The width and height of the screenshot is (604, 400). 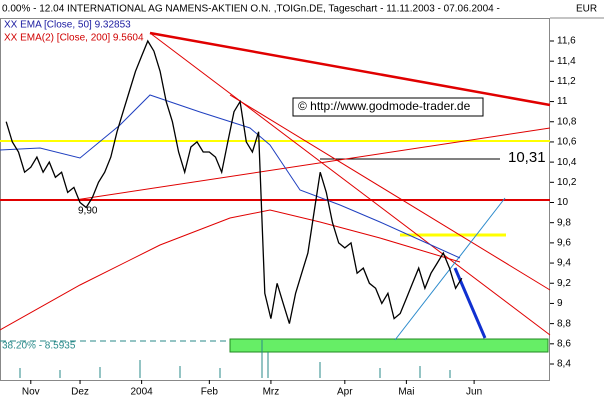 I want to click on y-tick-label: 9,4, so click(x=564, y=263).